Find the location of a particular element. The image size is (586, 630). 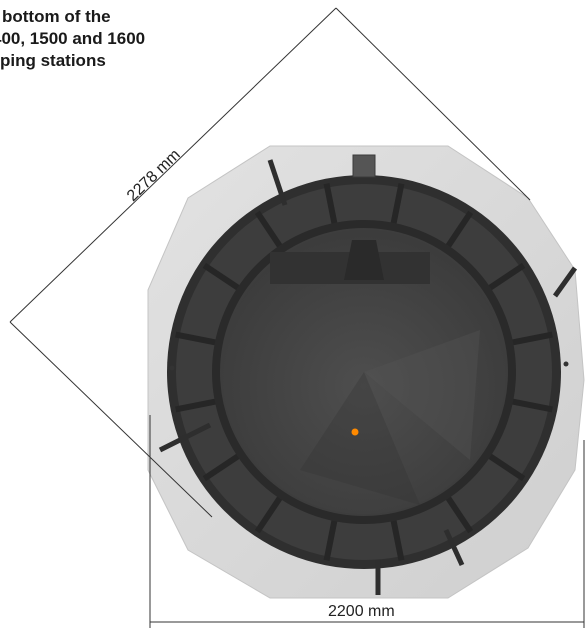

indicator-light is located at coordinates (355, 432).